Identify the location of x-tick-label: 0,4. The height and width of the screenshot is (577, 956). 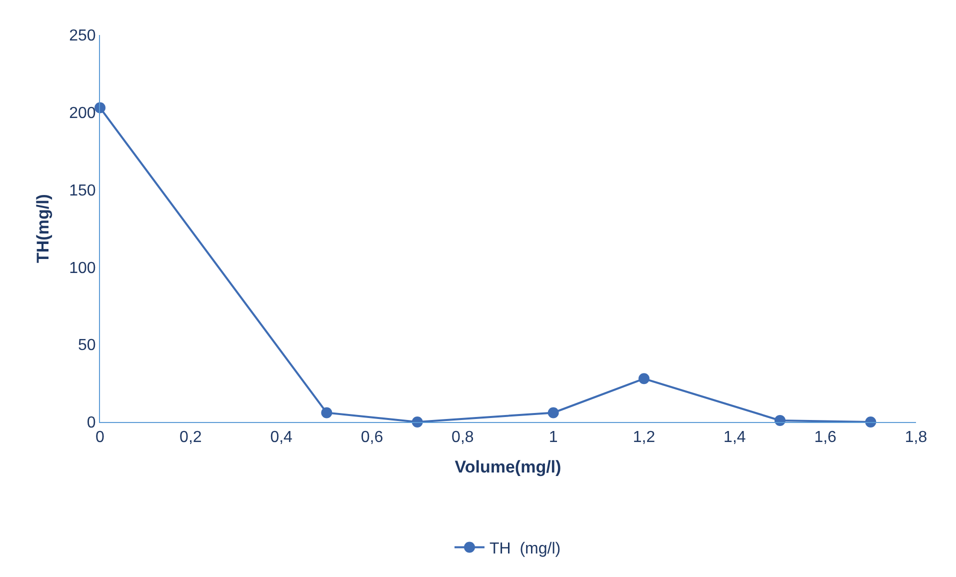
(281, 437).